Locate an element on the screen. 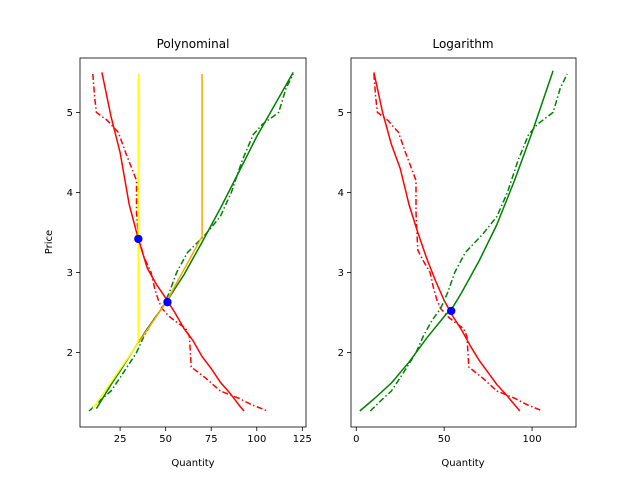 This screenshot has width=640, height=480. logarithm-xtick-label: 0 is located at coordinates (356, 439).